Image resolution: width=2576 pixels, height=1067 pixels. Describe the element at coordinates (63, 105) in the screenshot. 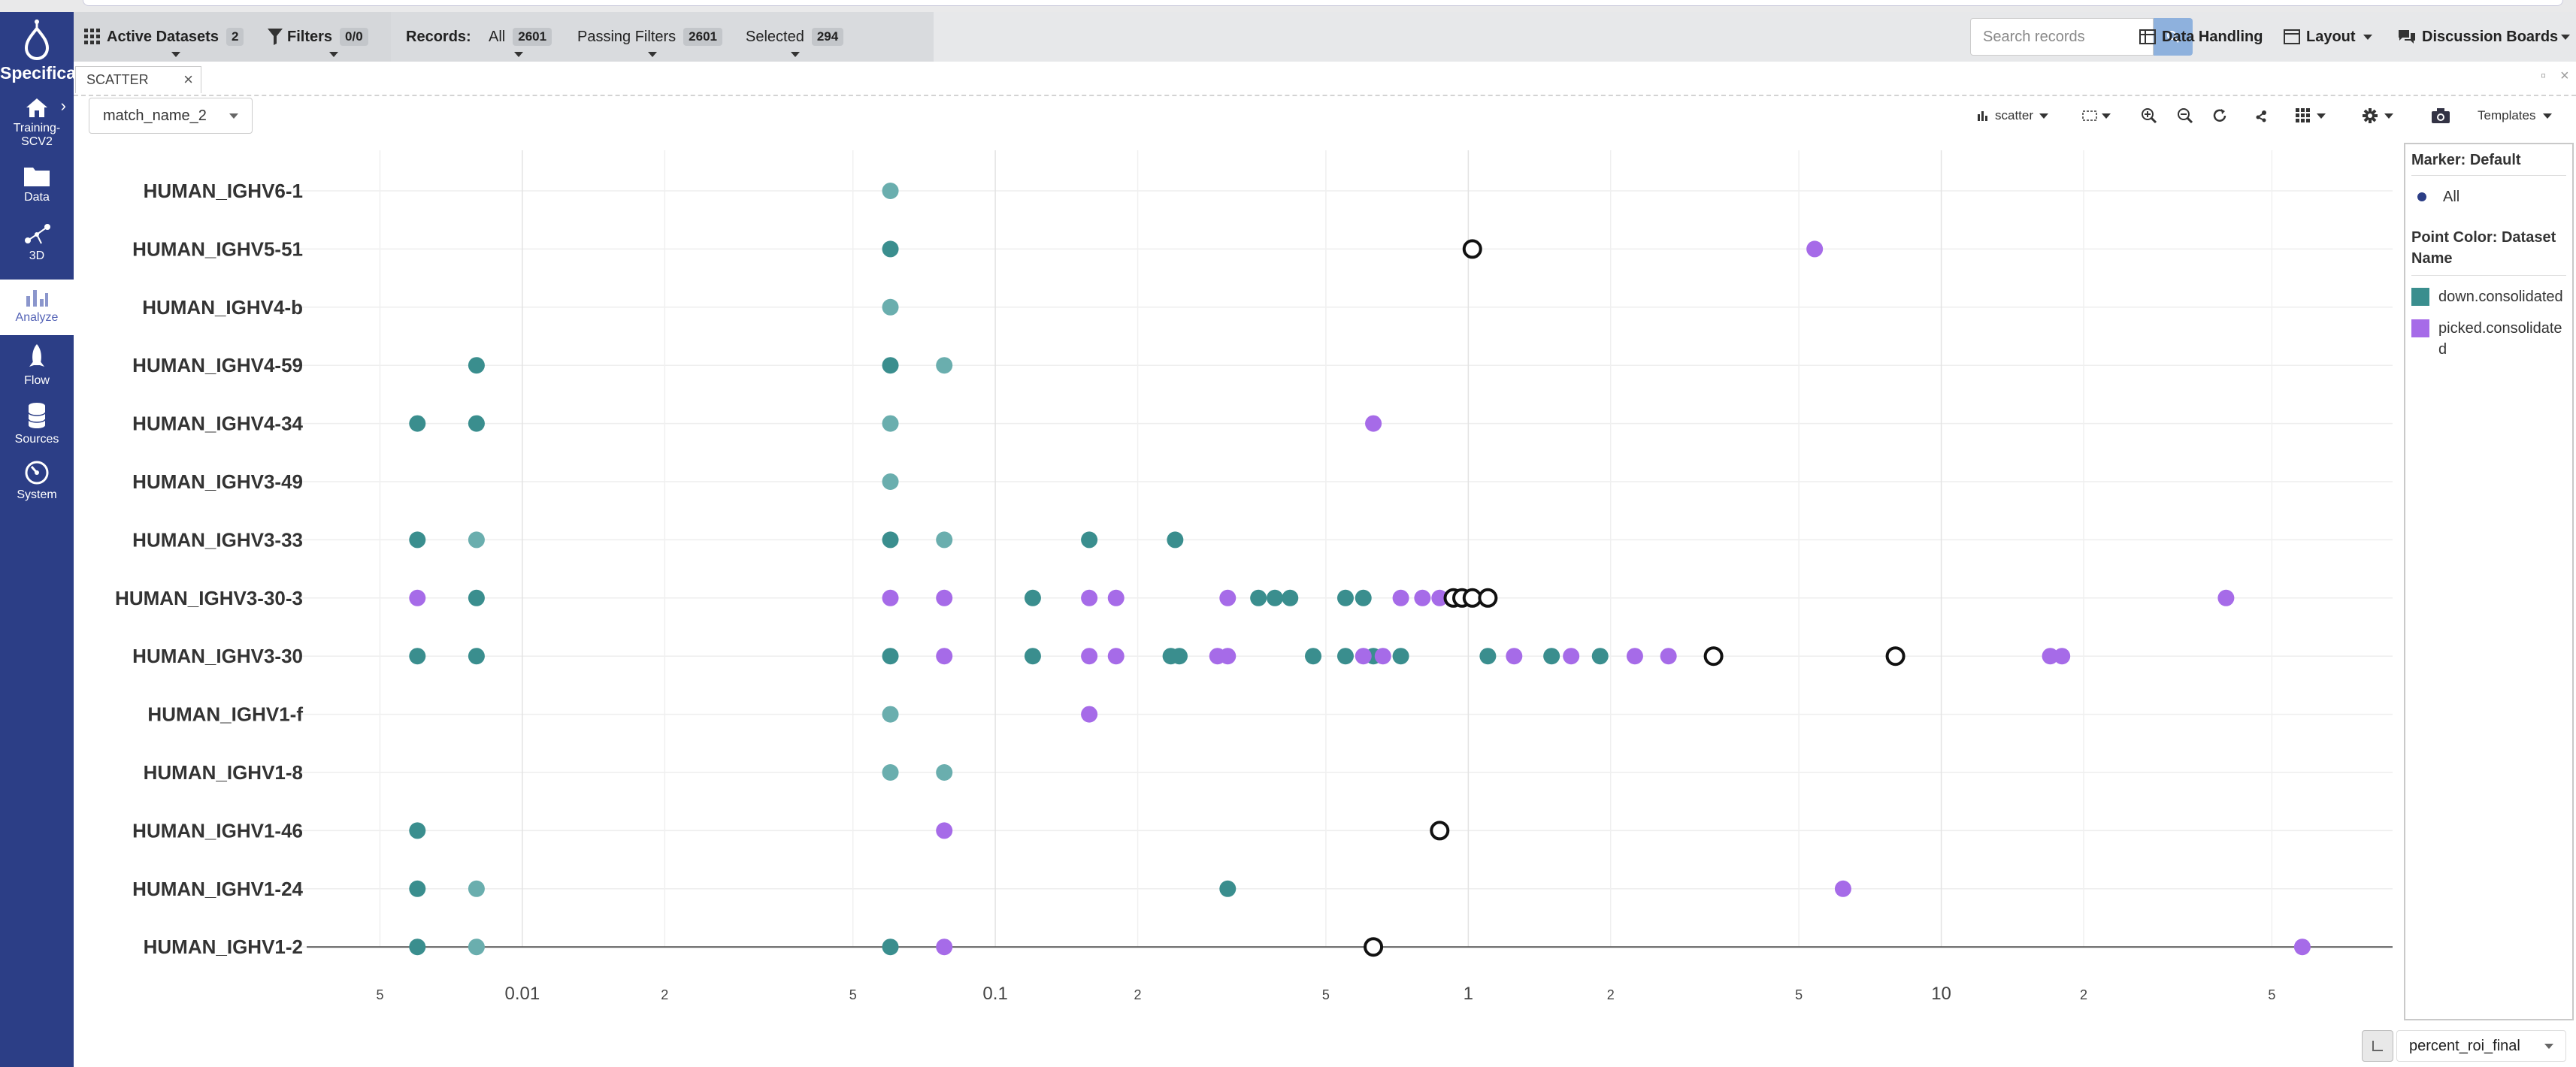

I see `chevron-right-icon: ›` at that location.